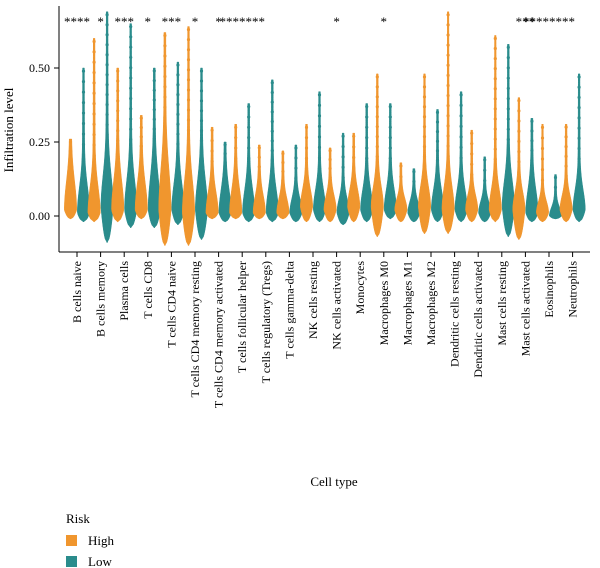 Image resolution: width=600 pixels, height=568 pixels. I want to click on x-tick-label: Macrophages M0, so click(384, 303).